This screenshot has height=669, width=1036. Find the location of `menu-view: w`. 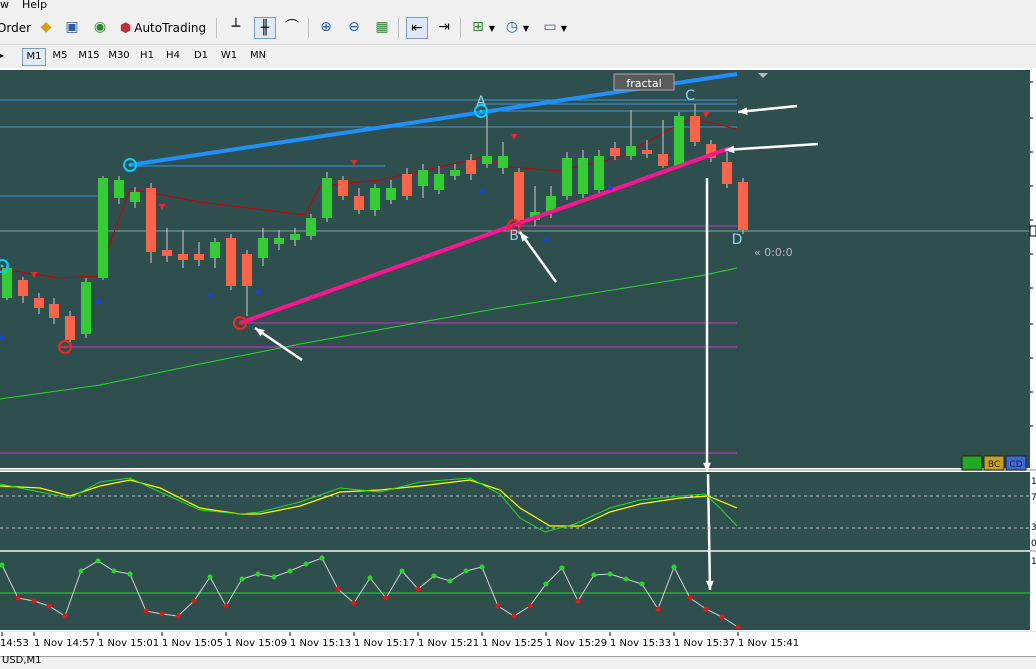

menu-view: w is located at coordinates (4, 5).